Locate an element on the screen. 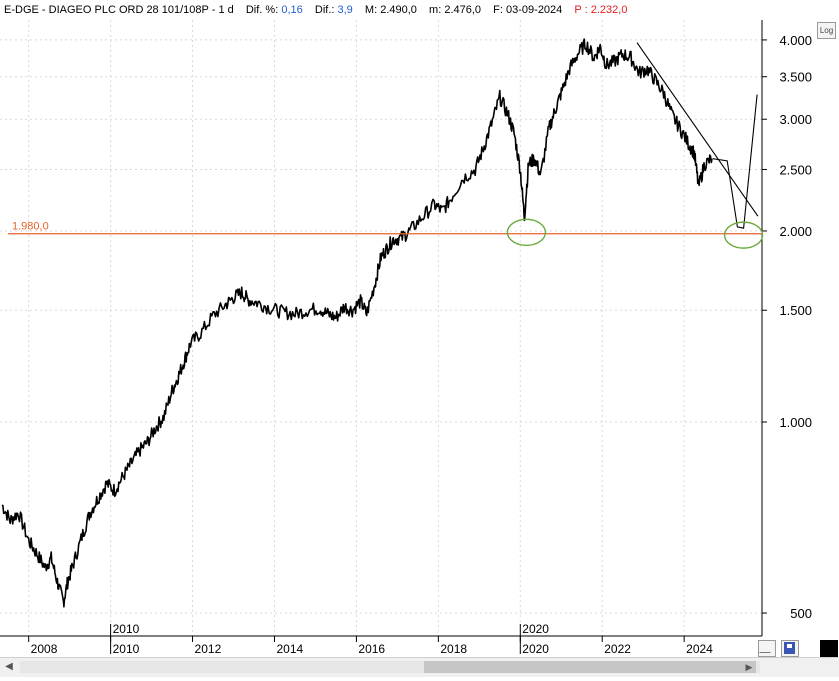  dif-pct-label: Dif. %: is located at coordinates (262, 10).